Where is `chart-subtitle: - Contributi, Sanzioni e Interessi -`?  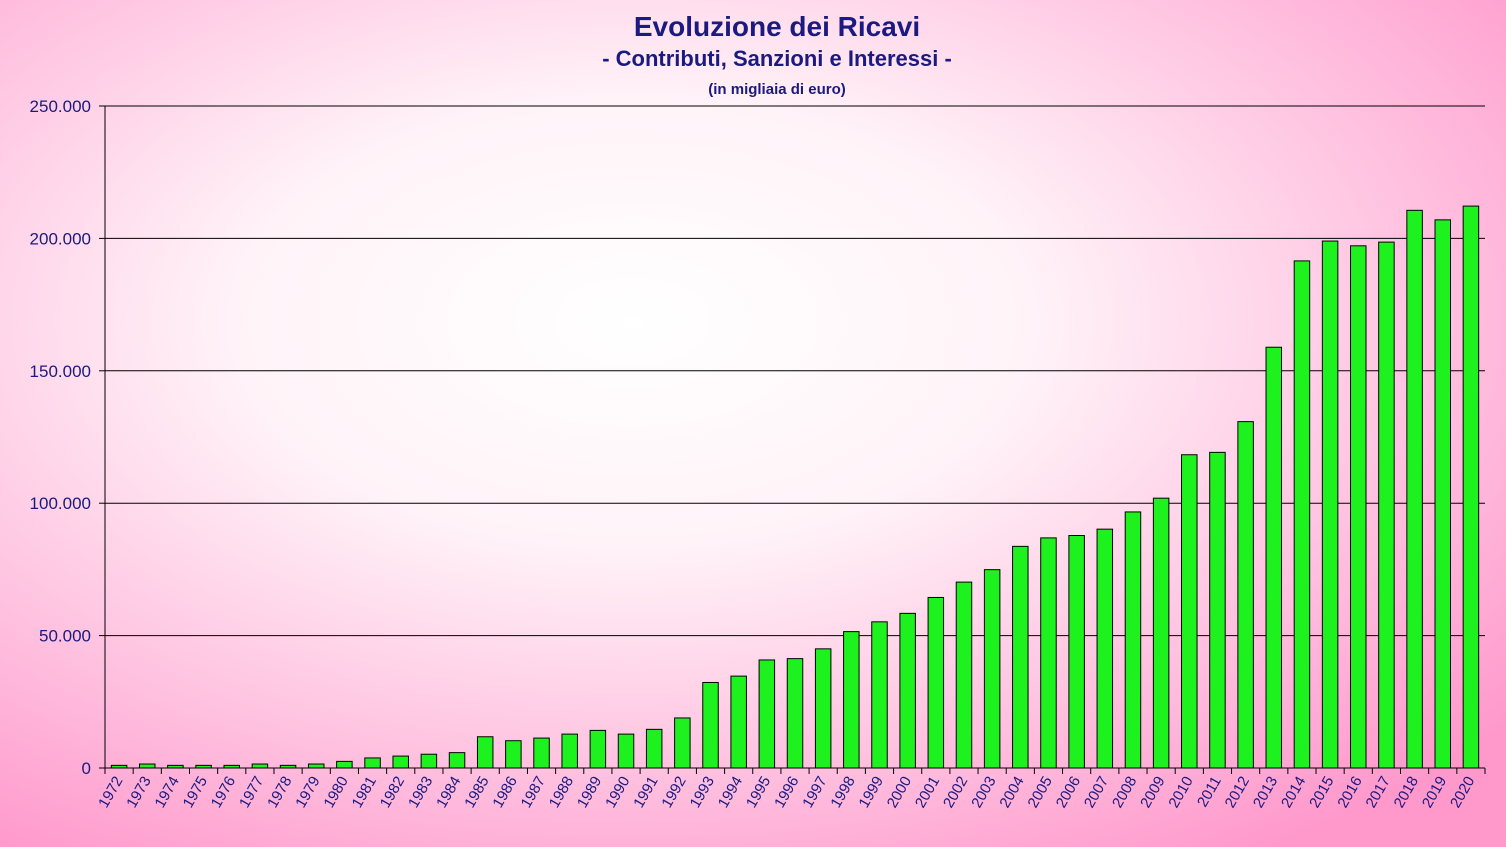
chart-subtitle: - Contributi, Sanzioni e Interessi - is located at coordinates (777, 58).